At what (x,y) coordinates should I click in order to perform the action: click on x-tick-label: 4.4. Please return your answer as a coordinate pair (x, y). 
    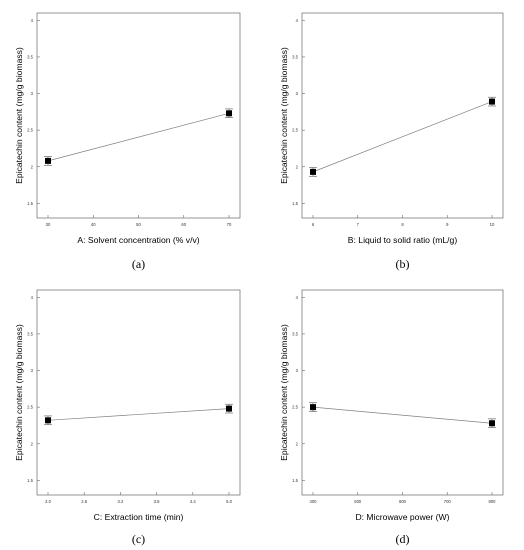
    Looking at the image, I should click on (193, 501).